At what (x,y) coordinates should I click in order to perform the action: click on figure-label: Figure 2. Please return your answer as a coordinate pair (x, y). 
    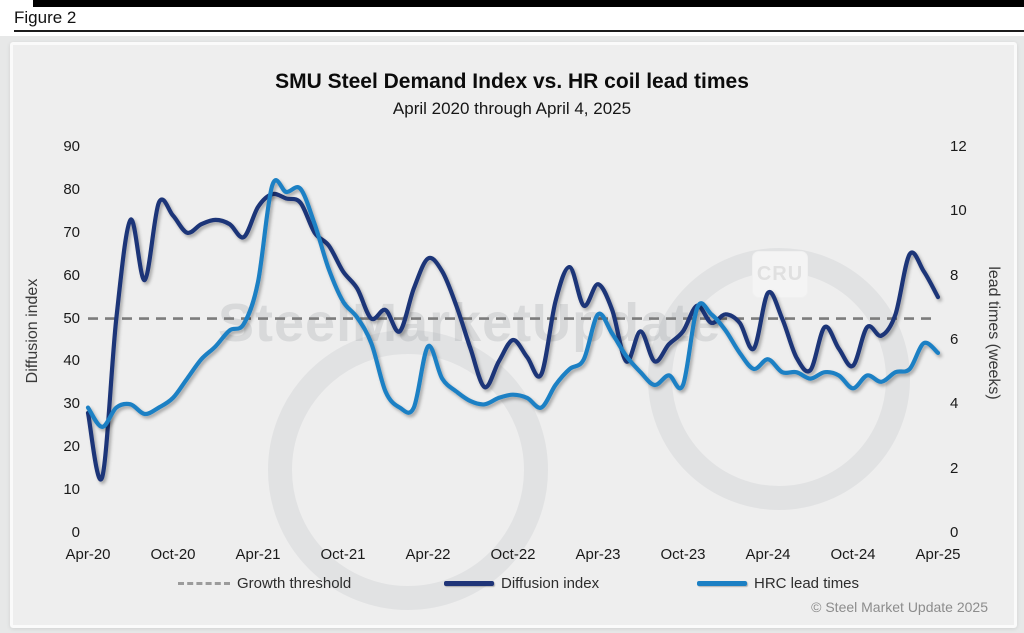
    Looking at the image, I should click on (45, 17).